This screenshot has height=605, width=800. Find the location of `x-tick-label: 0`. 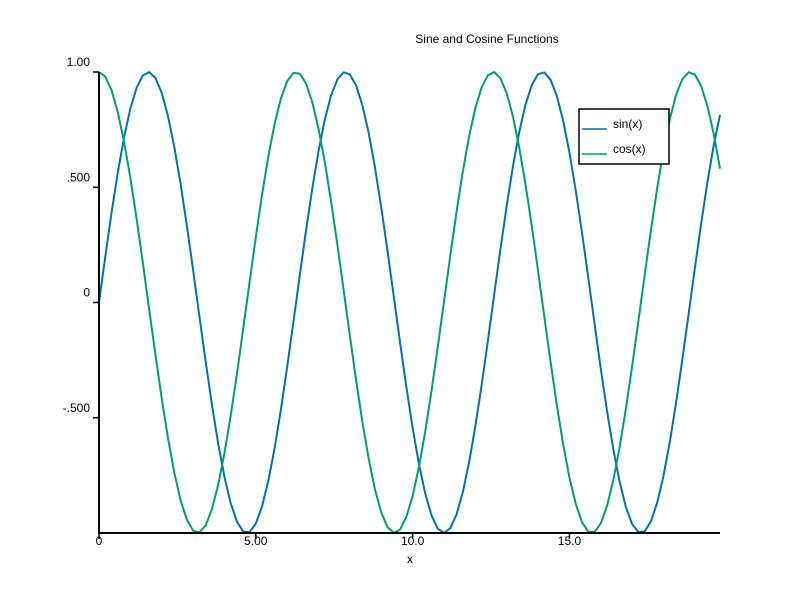

x-tick-label: 0 is located at coordinates (99, 541).